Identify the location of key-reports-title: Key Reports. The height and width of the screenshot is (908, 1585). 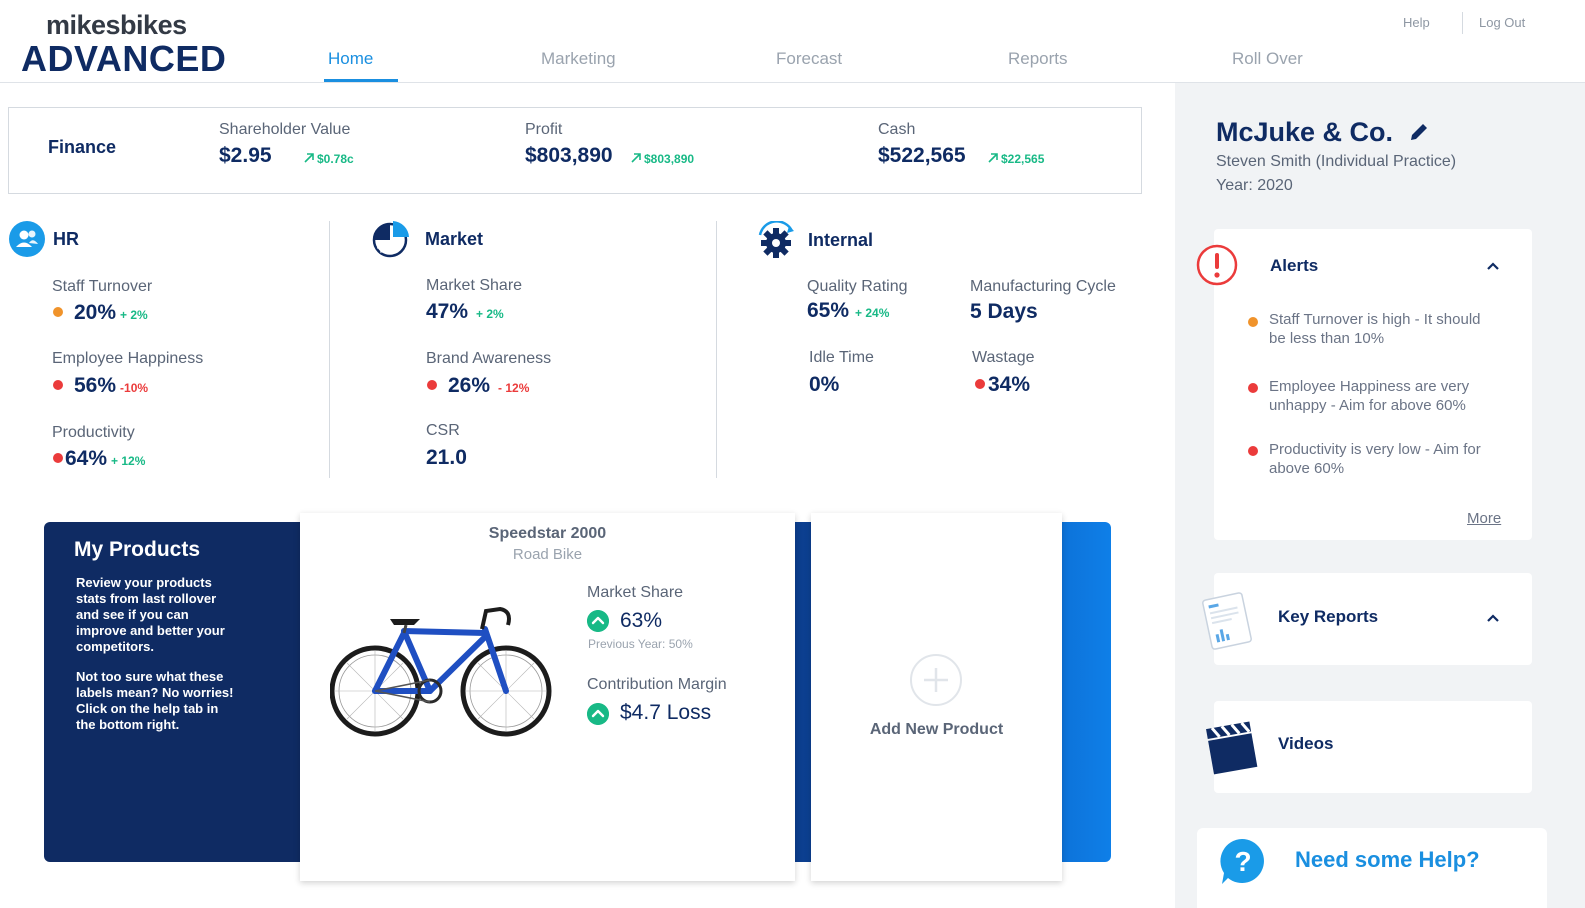
(1328, 616).